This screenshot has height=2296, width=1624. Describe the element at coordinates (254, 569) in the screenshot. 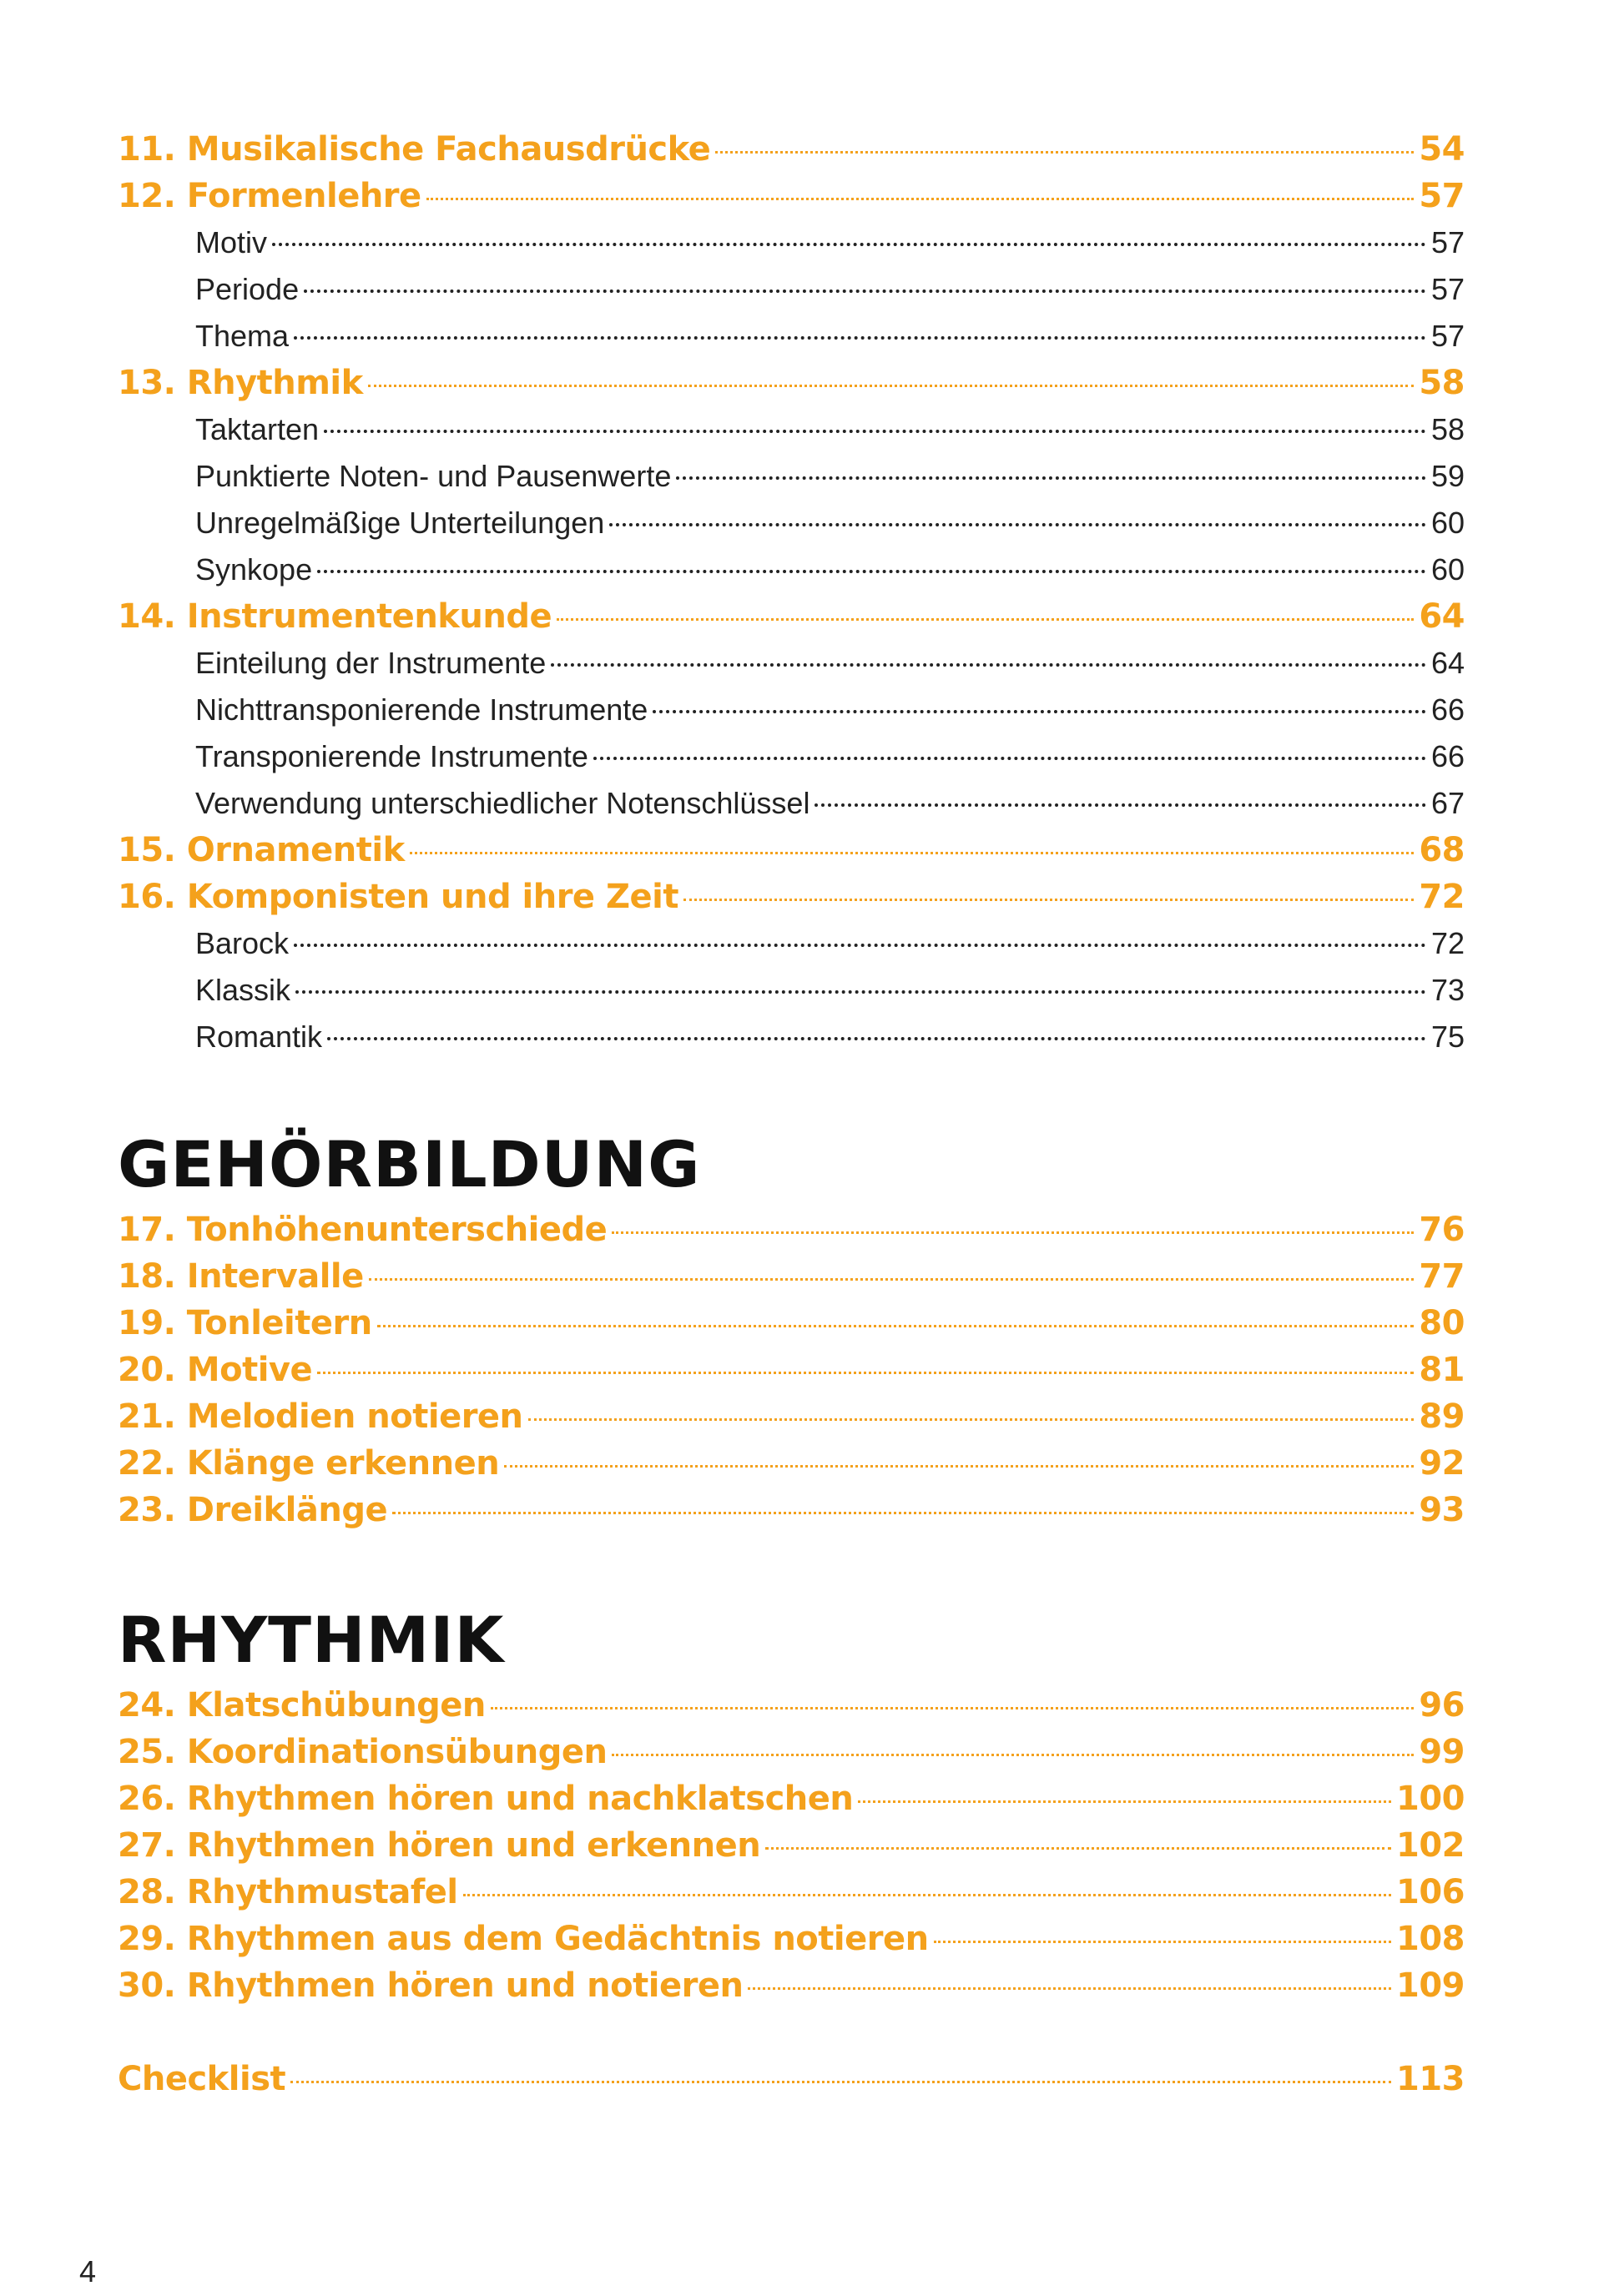

I see `entry-title: Synkope` at that location.